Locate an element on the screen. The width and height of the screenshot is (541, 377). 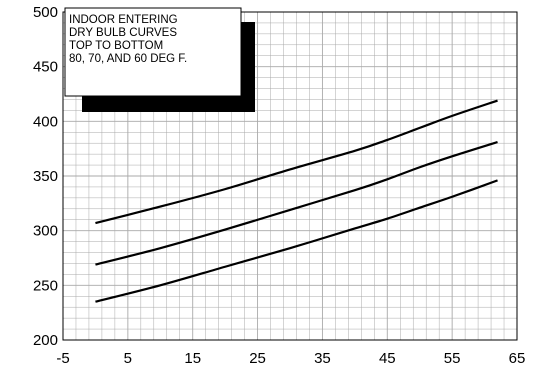
note-line-4: 80, 70, AND 60 DEG F. is located at coordinates (128, 59).